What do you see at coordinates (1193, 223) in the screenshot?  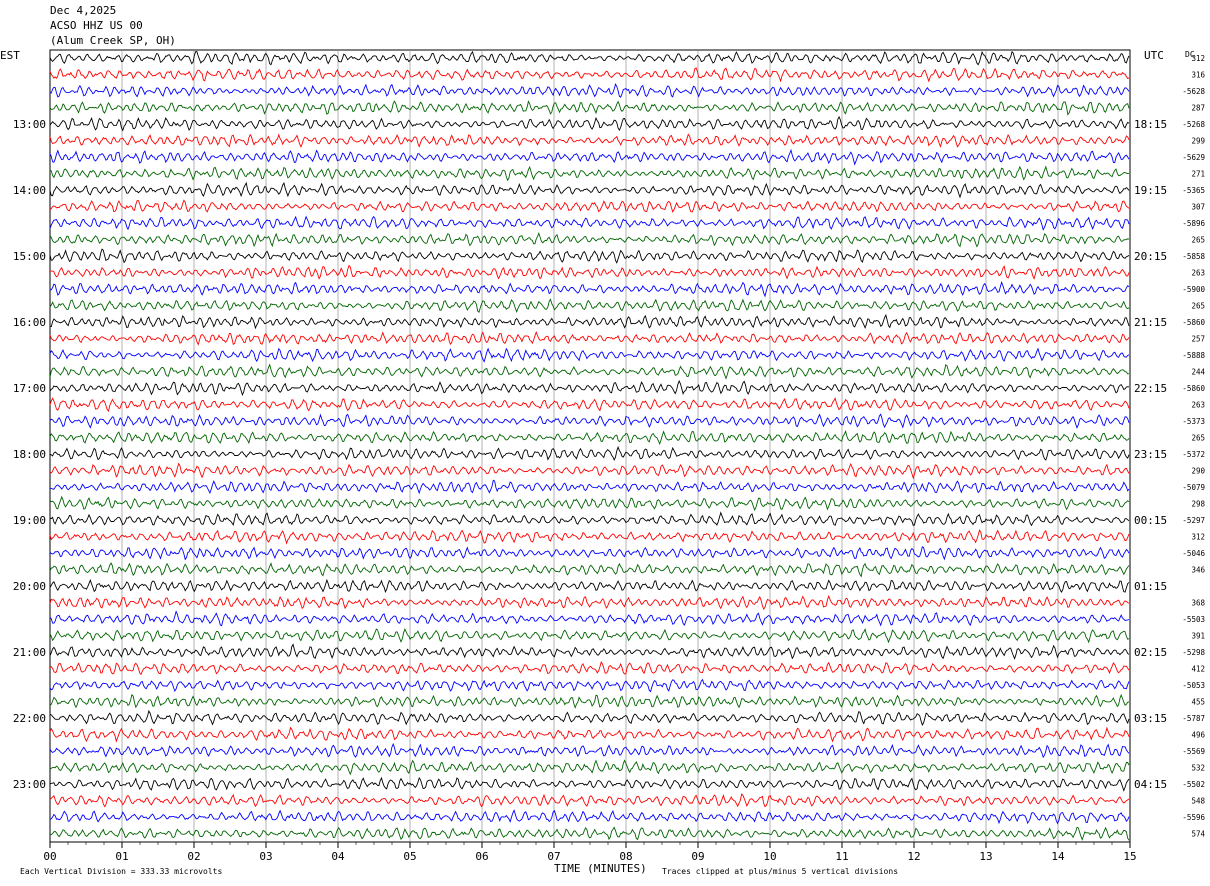 I see `dc-offset-label: -5896` at bounding box center [1193, 223].